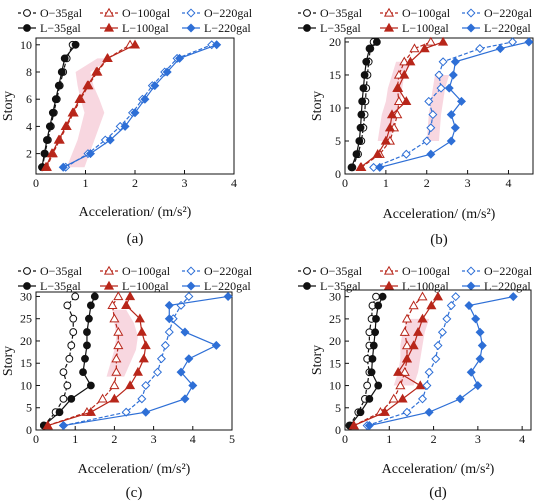 The width and height of the screenshot is (550, 504). Describe the element at coordinates (439, 240) in the screenshot. I see `panel-label: (b)` at that location.